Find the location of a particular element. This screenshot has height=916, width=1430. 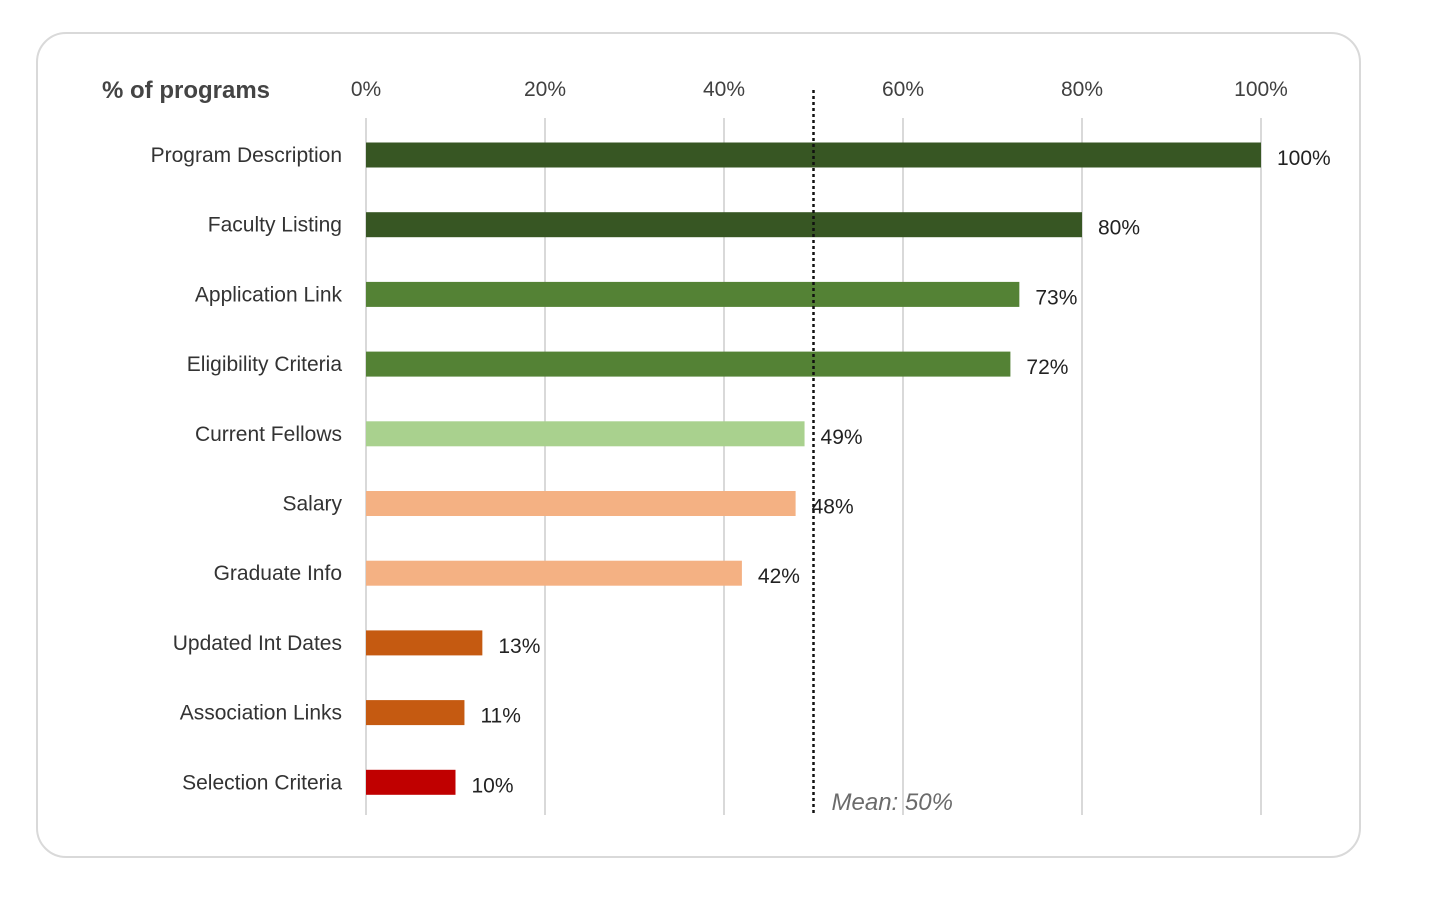

chart-title: % of programs is located at coordinates (186, 90).